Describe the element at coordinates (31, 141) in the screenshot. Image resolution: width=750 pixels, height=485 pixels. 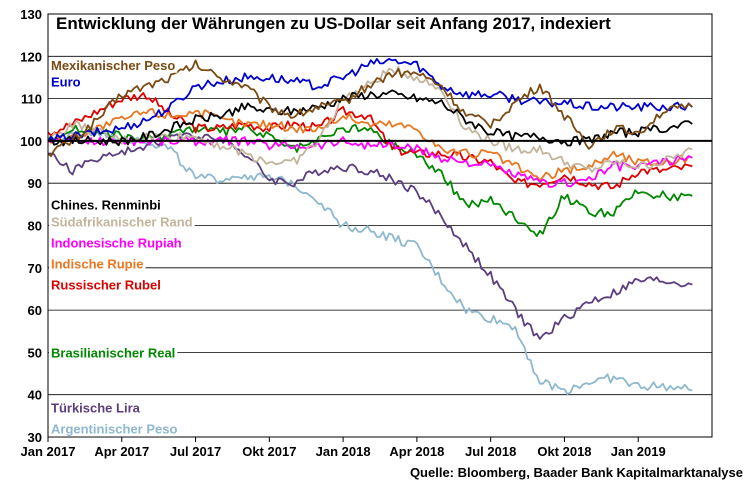
I see `y-tick-label: 100` at that location.